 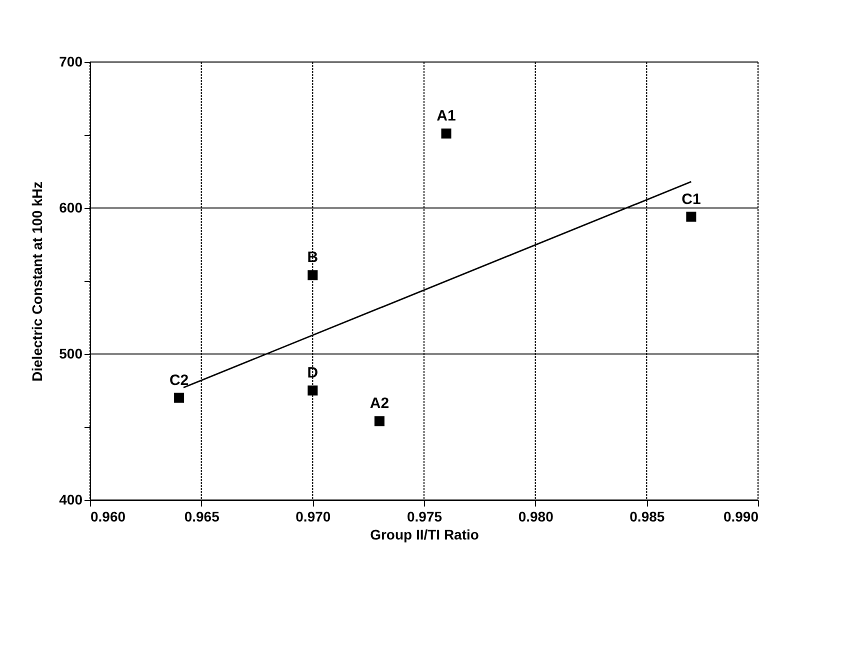 What do you see at coordinates (313, 516) in the screenshot?
I see `x-tick-label: 0.970` at bounding box center [313, 516].